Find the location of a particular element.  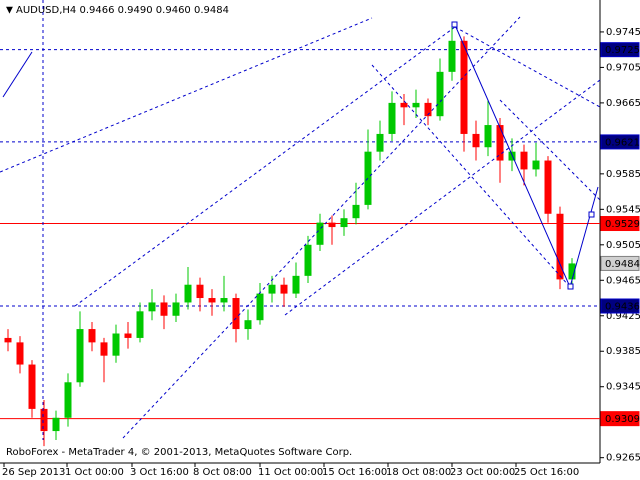

x-tick-label: 18 Oct 08:00 is located at coordinates (418, 472).